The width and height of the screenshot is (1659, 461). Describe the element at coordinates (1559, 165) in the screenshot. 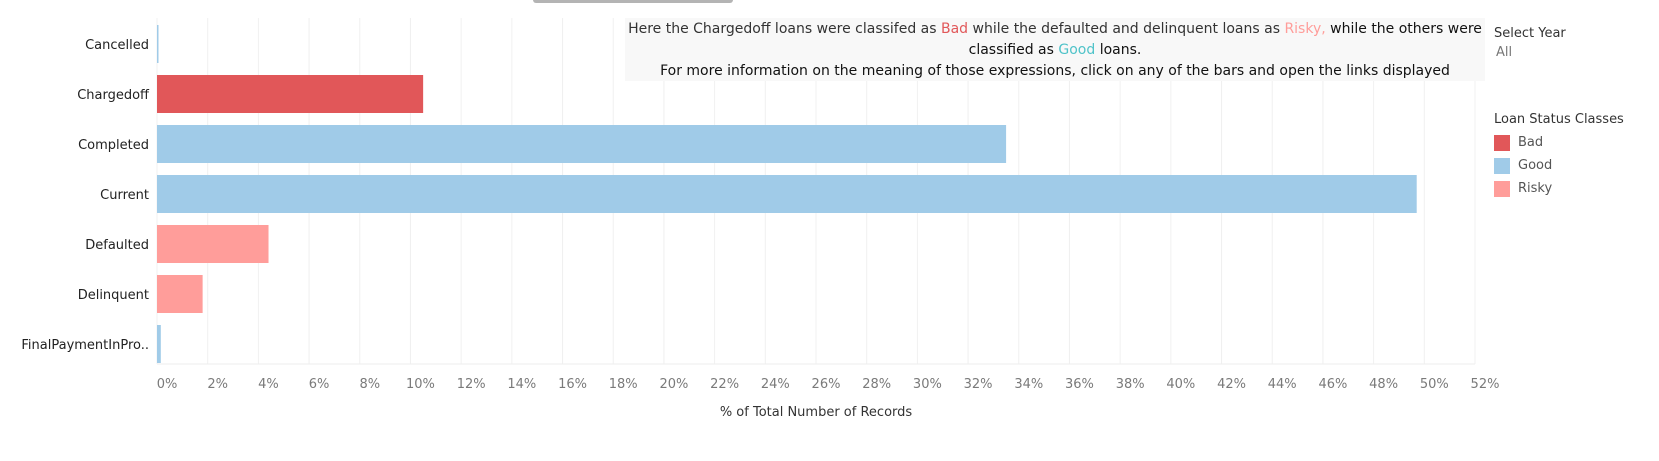

I see `legend-item-good: Good` at that location.